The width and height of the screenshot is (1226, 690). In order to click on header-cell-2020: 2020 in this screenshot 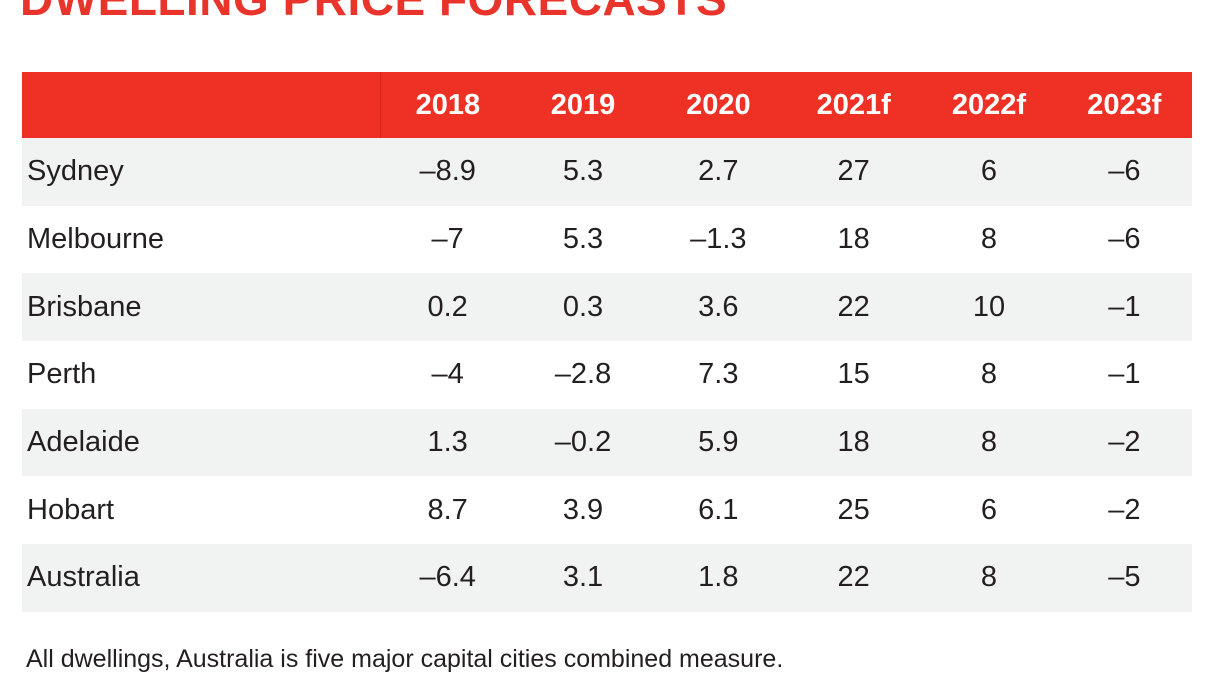, I will do `click(718, 104)`.